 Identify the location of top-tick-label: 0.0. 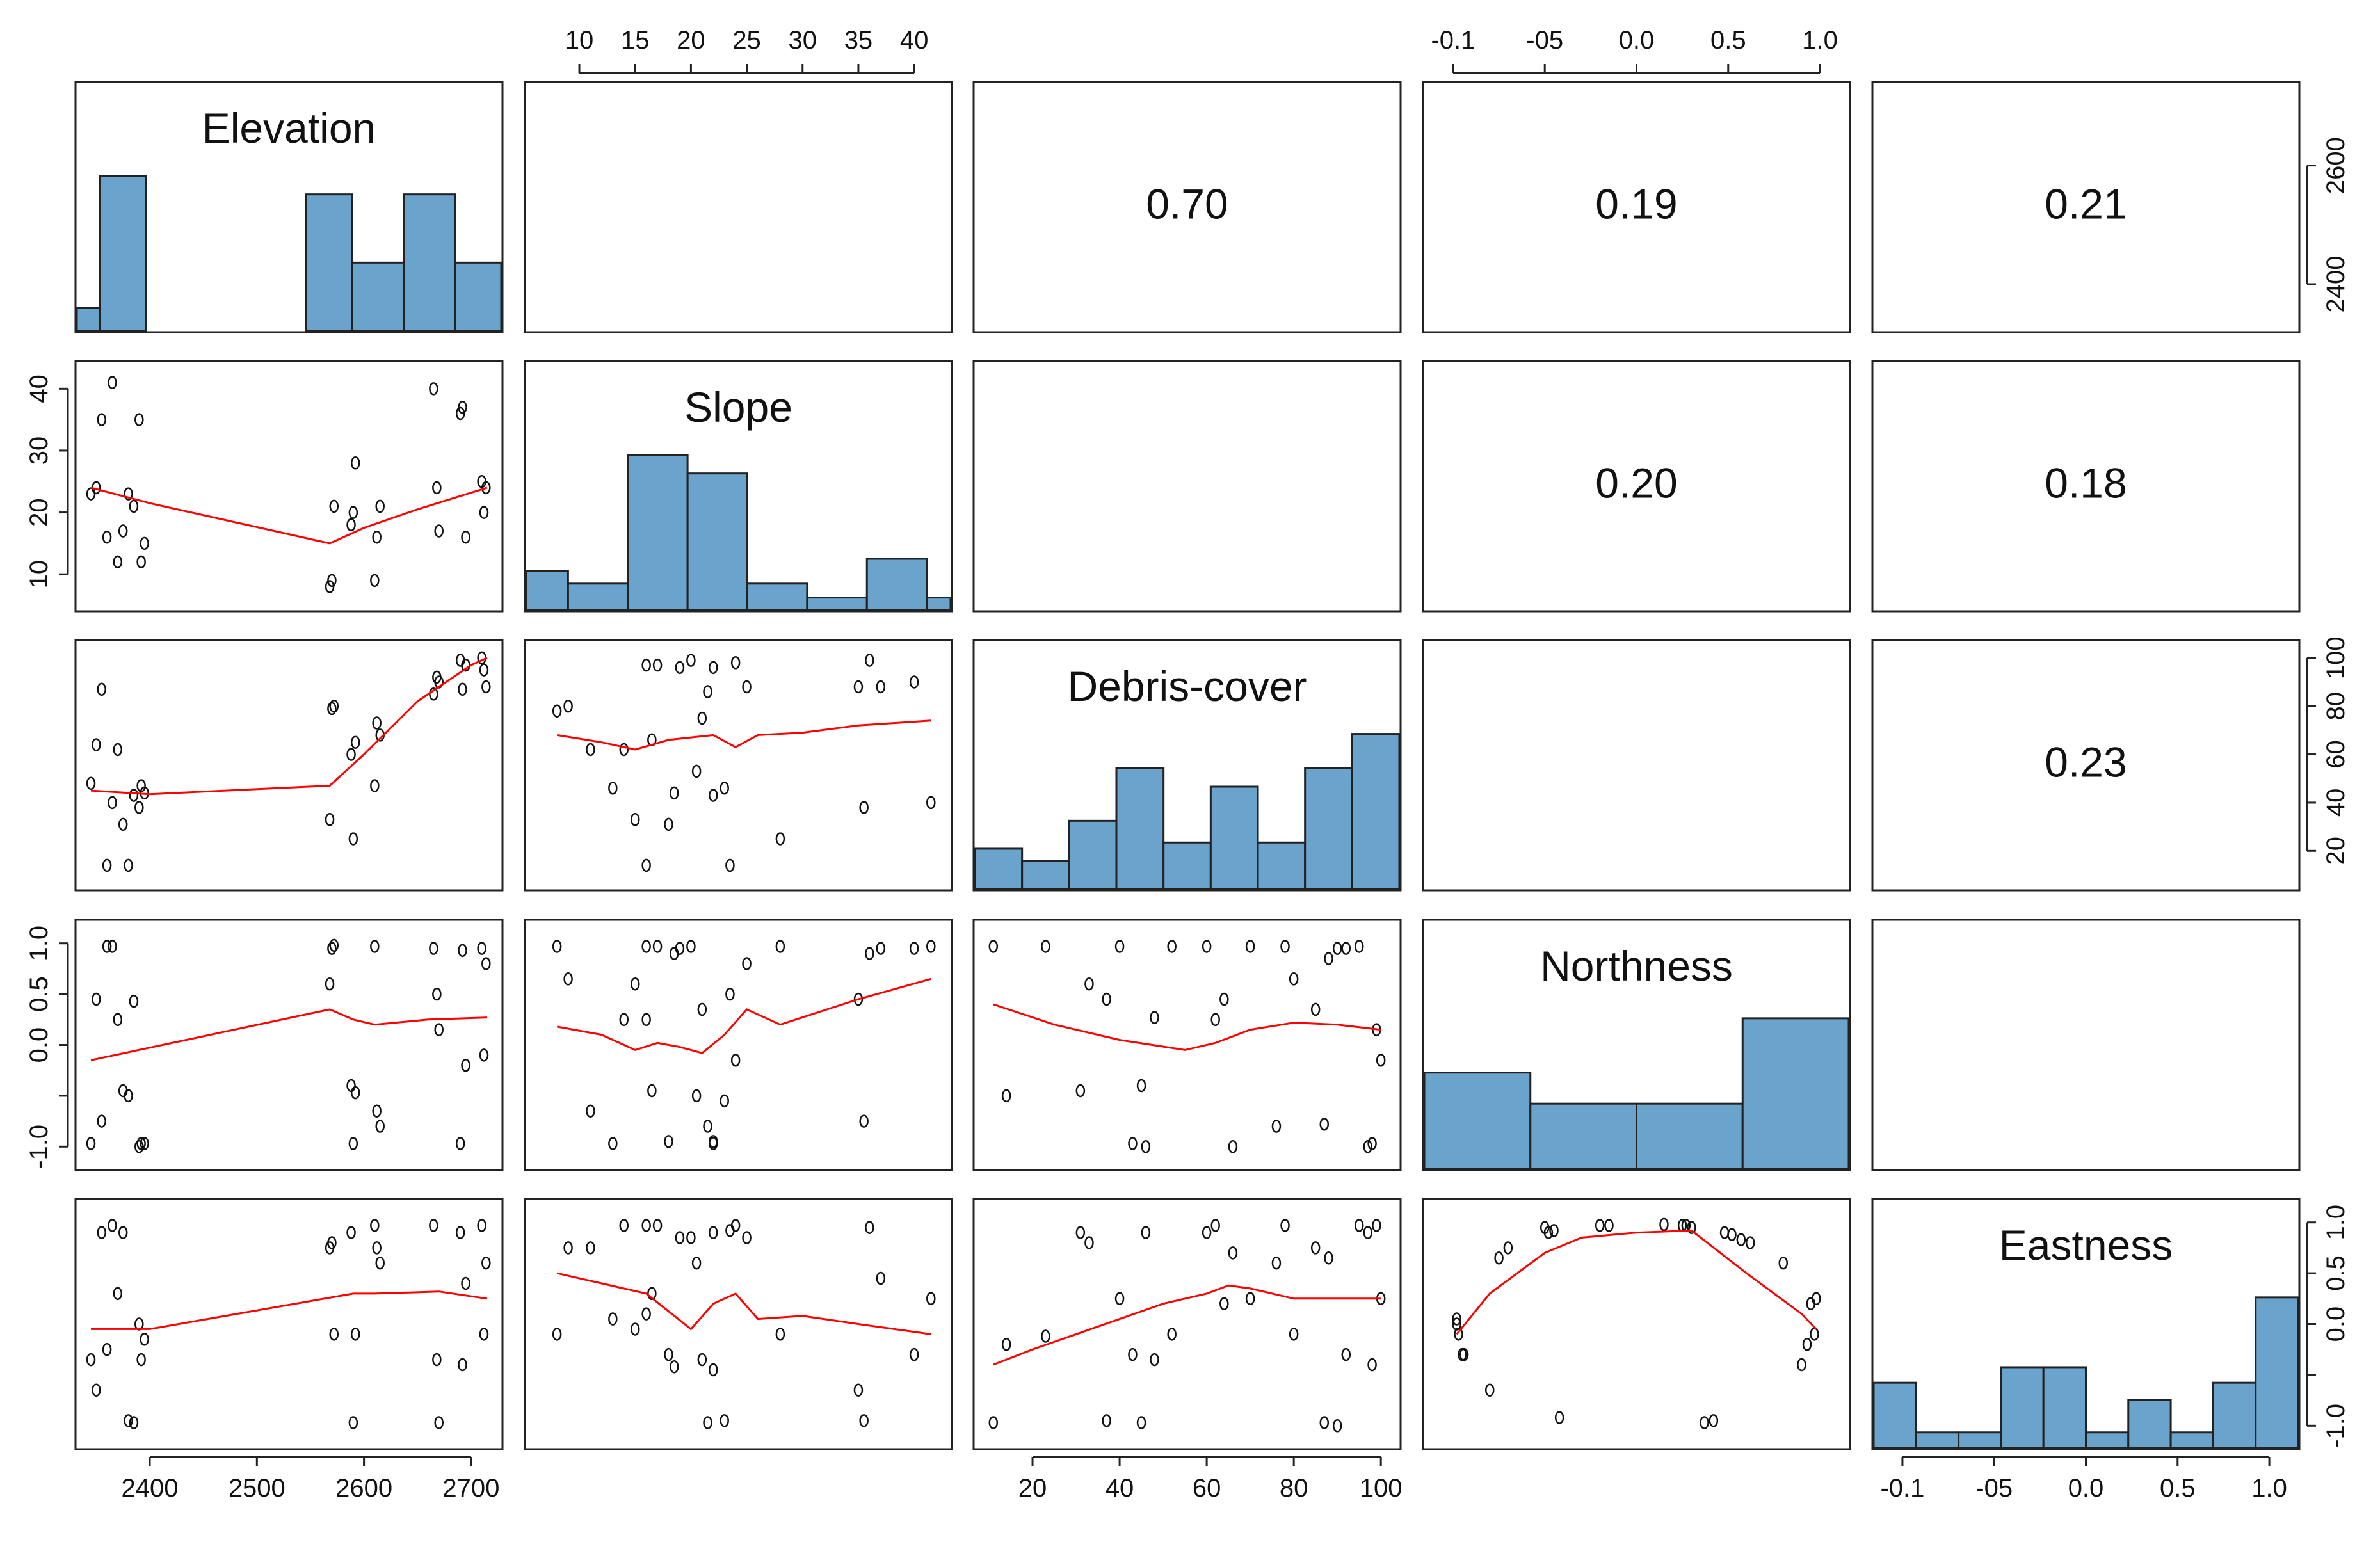
(1637, 40).